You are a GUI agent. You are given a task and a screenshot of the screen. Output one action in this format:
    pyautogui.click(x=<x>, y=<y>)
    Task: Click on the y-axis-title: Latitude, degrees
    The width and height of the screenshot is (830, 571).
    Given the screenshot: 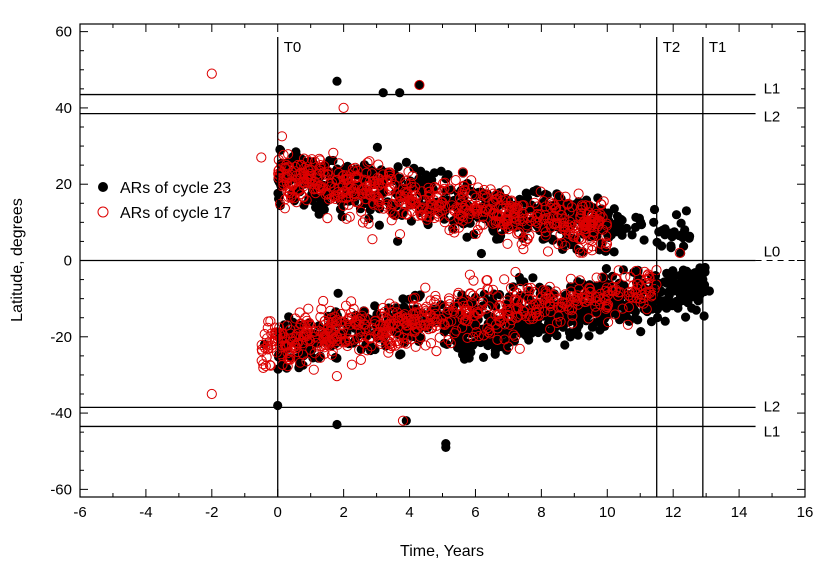 What is the action you would take?
    pyautogui.click(x=17, y=260)
    